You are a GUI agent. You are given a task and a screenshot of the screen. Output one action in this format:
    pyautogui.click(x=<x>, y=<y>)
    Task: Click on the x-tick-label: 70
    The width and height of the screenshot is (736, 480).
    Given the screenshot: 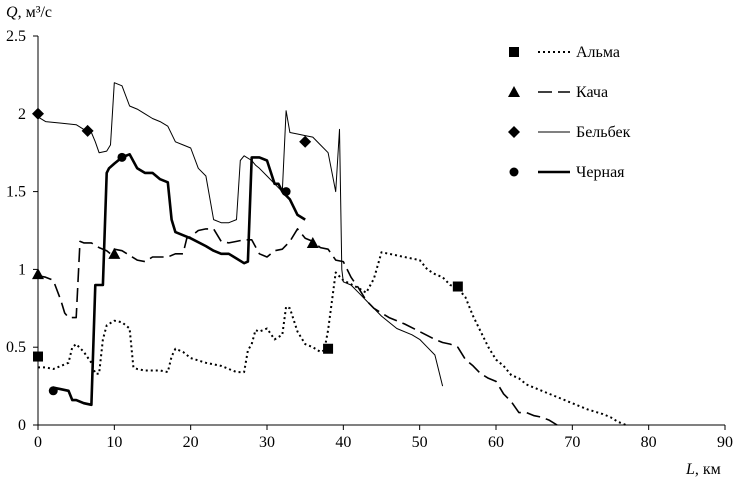 What is the action you would take?
    pyautogui.click(x=572, y=442)
    